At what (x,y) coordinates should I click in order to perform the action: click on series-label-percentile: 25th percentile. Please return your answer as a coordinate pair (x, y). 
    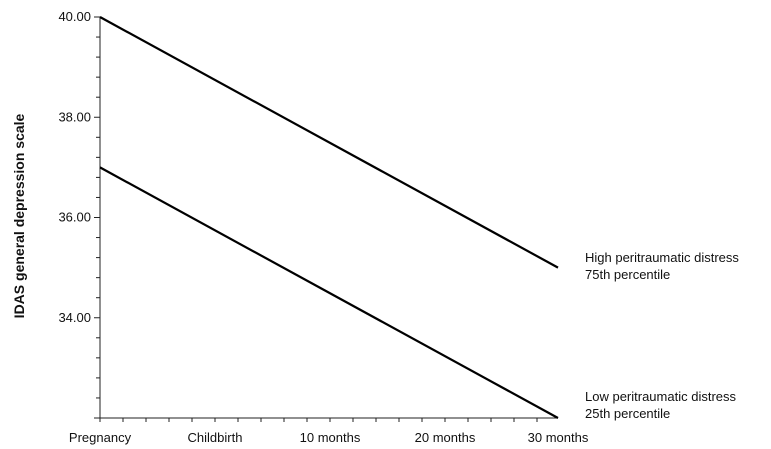
    Looking at the image, I should click on (627, 413).